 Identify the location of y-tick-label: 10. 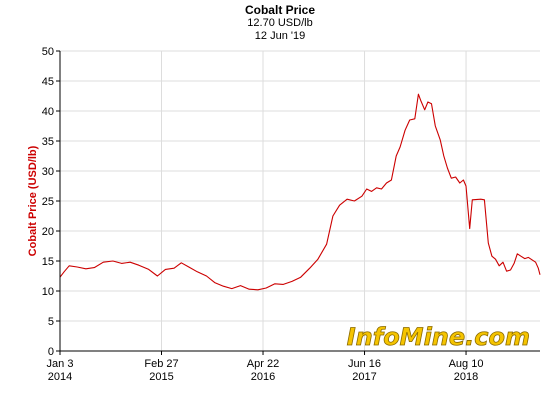
(48, 292).